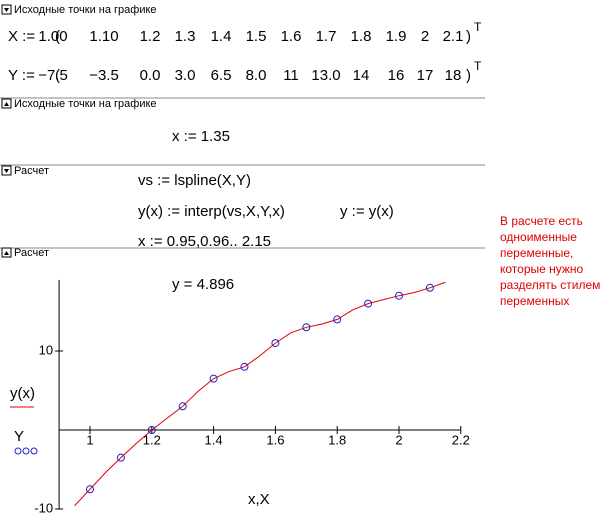  I want to click on note-line: В расчете есть, so click(541, 221).